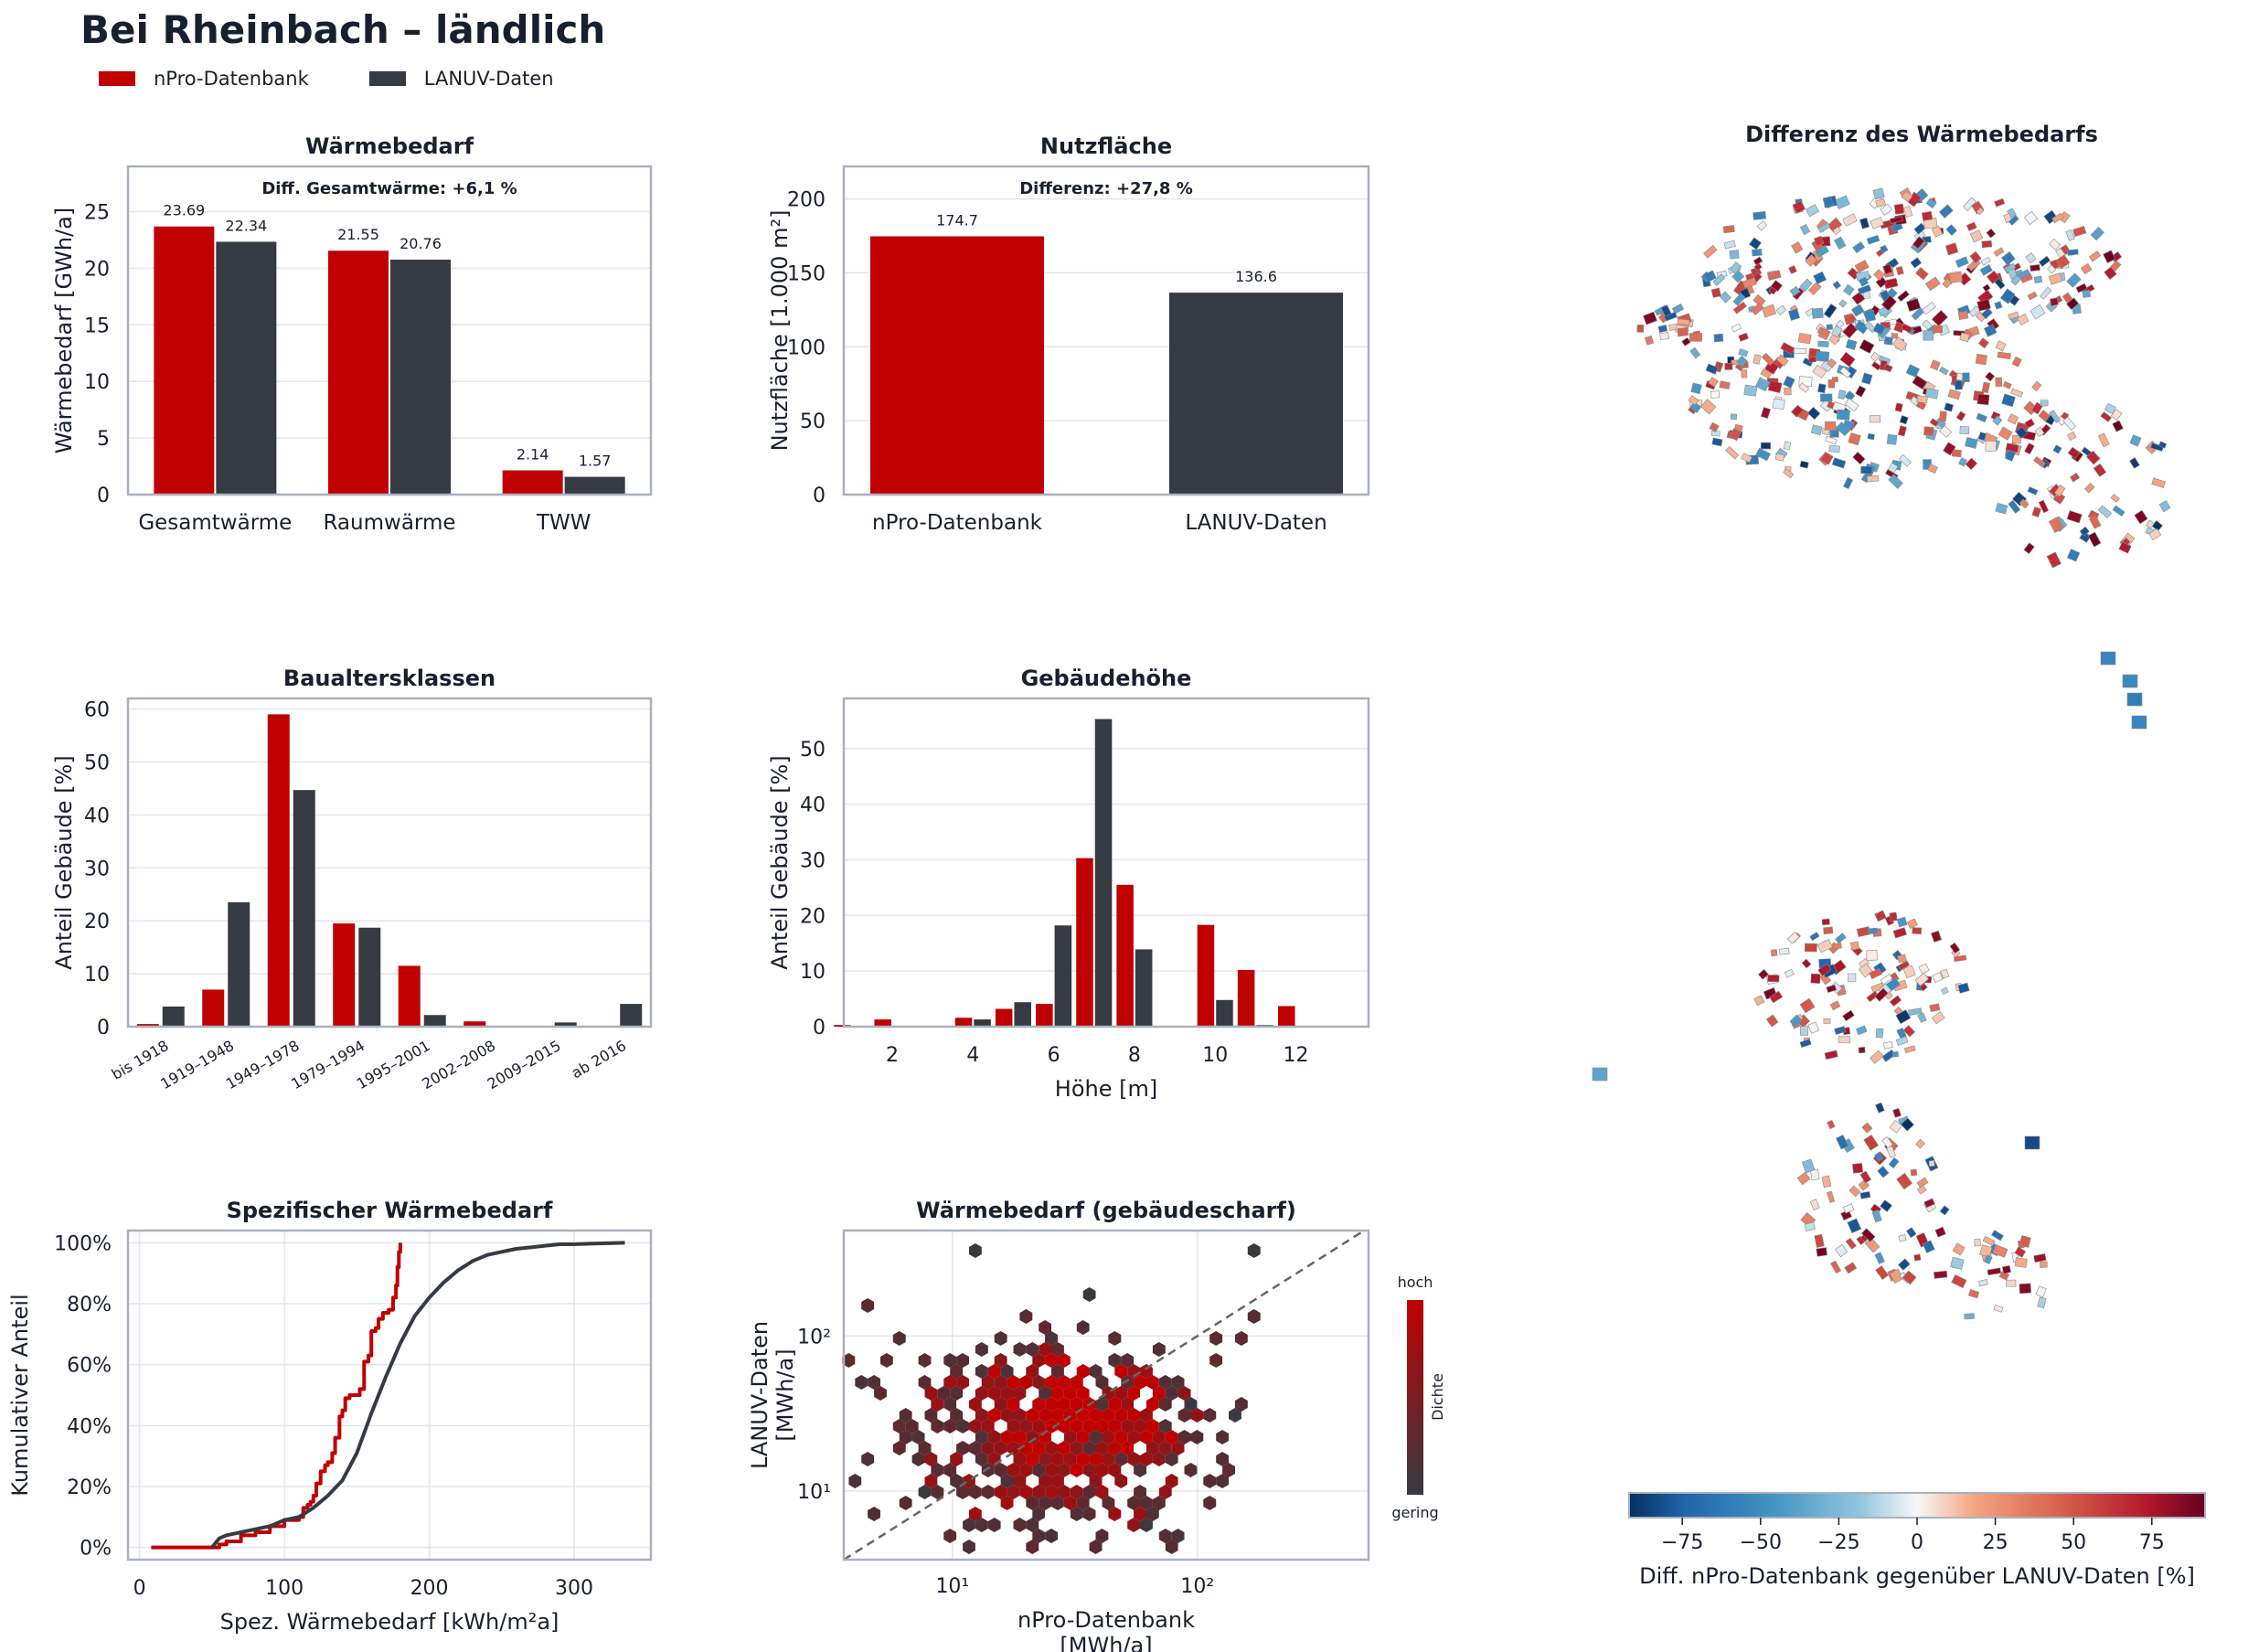 The image size is (2248, 1652). Describe the element at coordinates (358, 235) in the screenshot. I see `bar-value-label: 21.55` at that location.